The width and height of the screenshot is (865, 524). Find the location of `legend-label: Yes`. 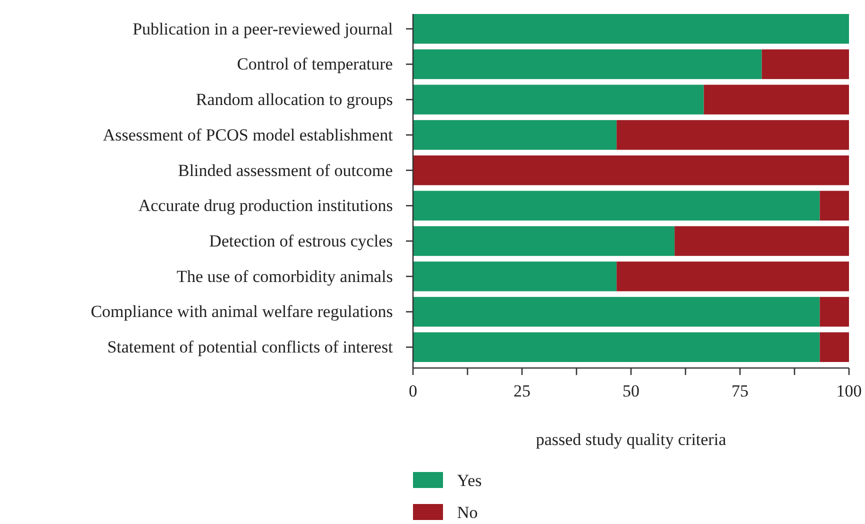

legend-label: Yes is located at coordinates (469, 480).